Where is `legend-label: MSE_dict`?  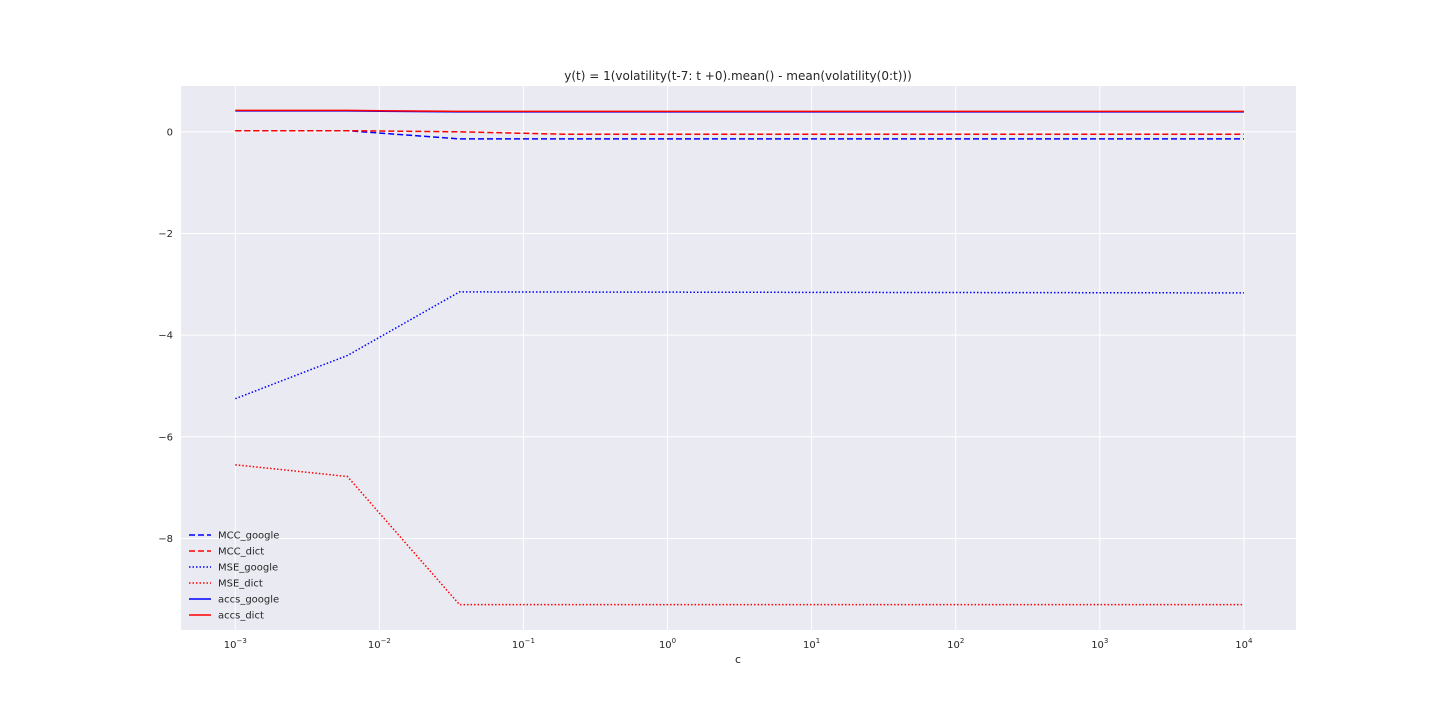 legend-label: MSE_dict is located at coordinates (240, 584).